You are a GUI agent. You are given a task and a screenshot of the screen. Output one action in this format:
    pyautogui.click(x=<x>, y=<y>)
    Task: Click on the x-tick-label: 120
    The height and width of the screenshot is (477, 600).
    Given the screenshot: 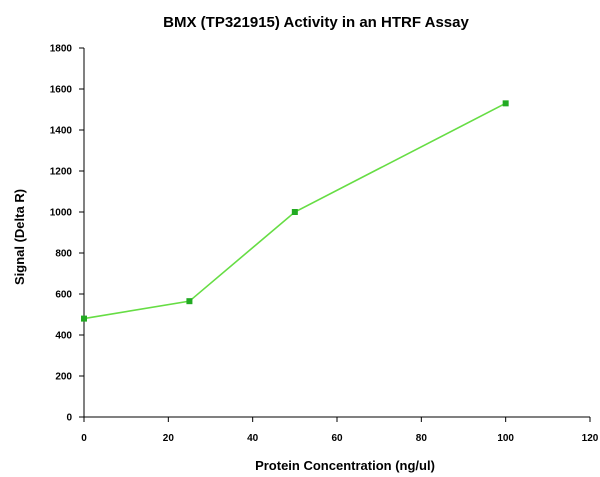 What is the action you would take?
    pyautogui.click(x=590, y=438)
    